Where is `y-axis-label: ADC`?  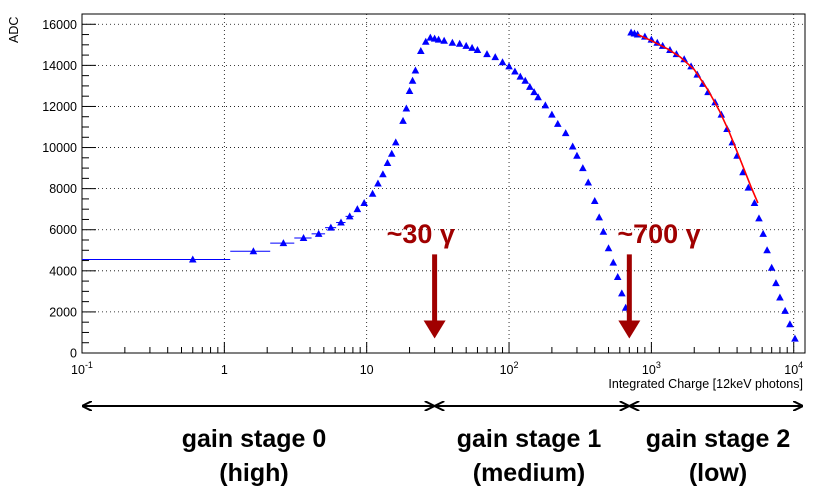
y-axis-label: ADC is located at coordinates (14, 30).